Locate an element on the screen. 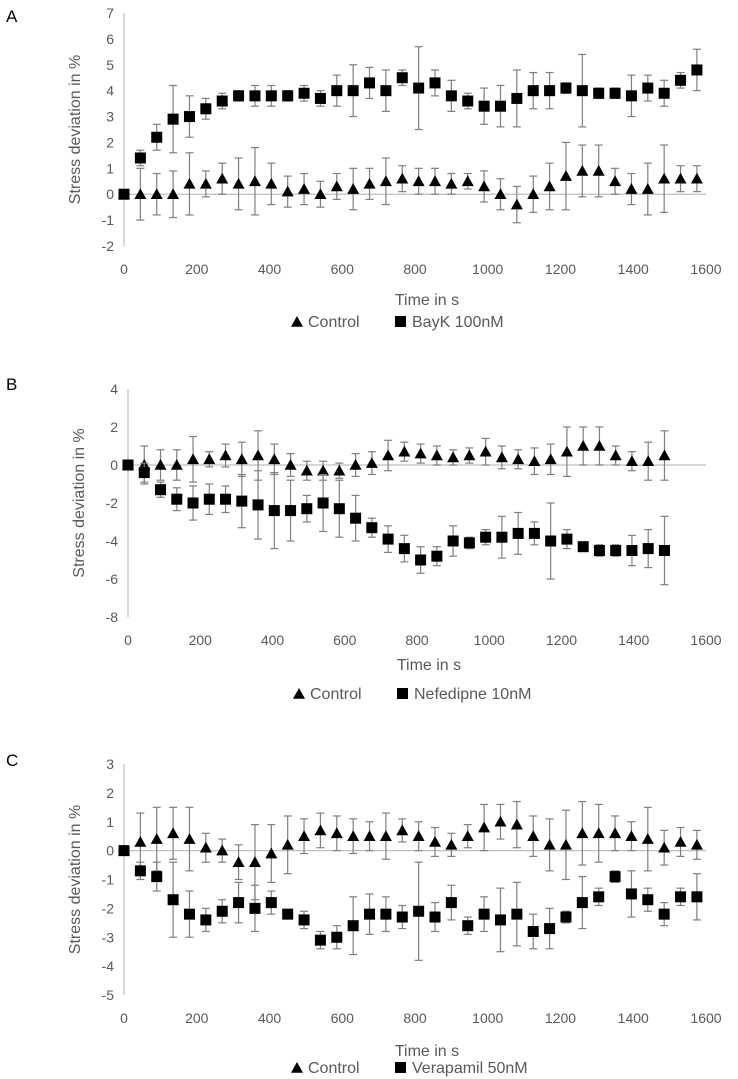  x-axis-title: Time in s is located at coordinates (427, 300).